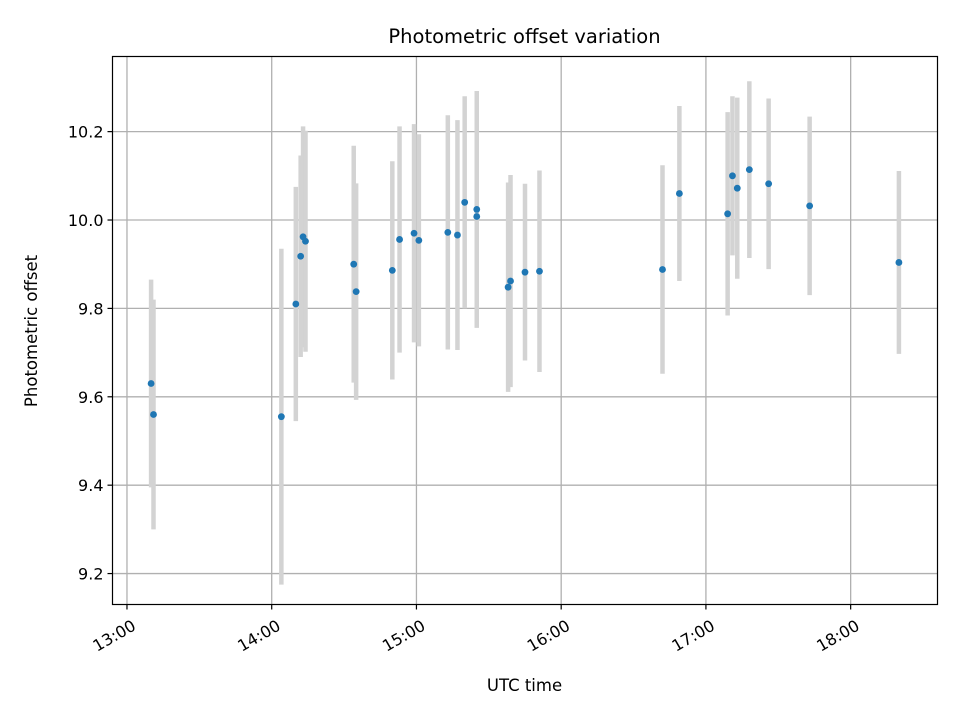 The image size is (960, 720). I want to click on y-tick-label: 9.8, so click(90, 308).